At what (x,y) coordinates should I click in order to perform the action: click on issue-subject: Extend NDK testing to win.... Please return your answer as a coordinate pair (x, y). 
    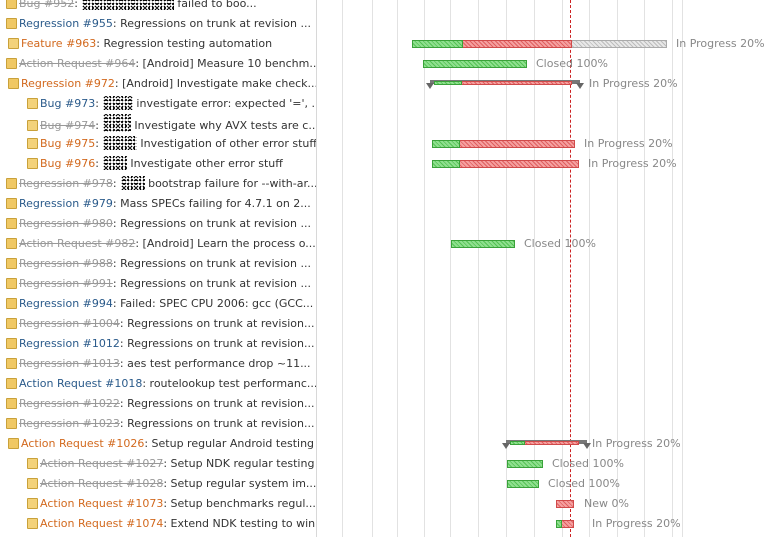
    Looking at the image, I should click on (243, 523).